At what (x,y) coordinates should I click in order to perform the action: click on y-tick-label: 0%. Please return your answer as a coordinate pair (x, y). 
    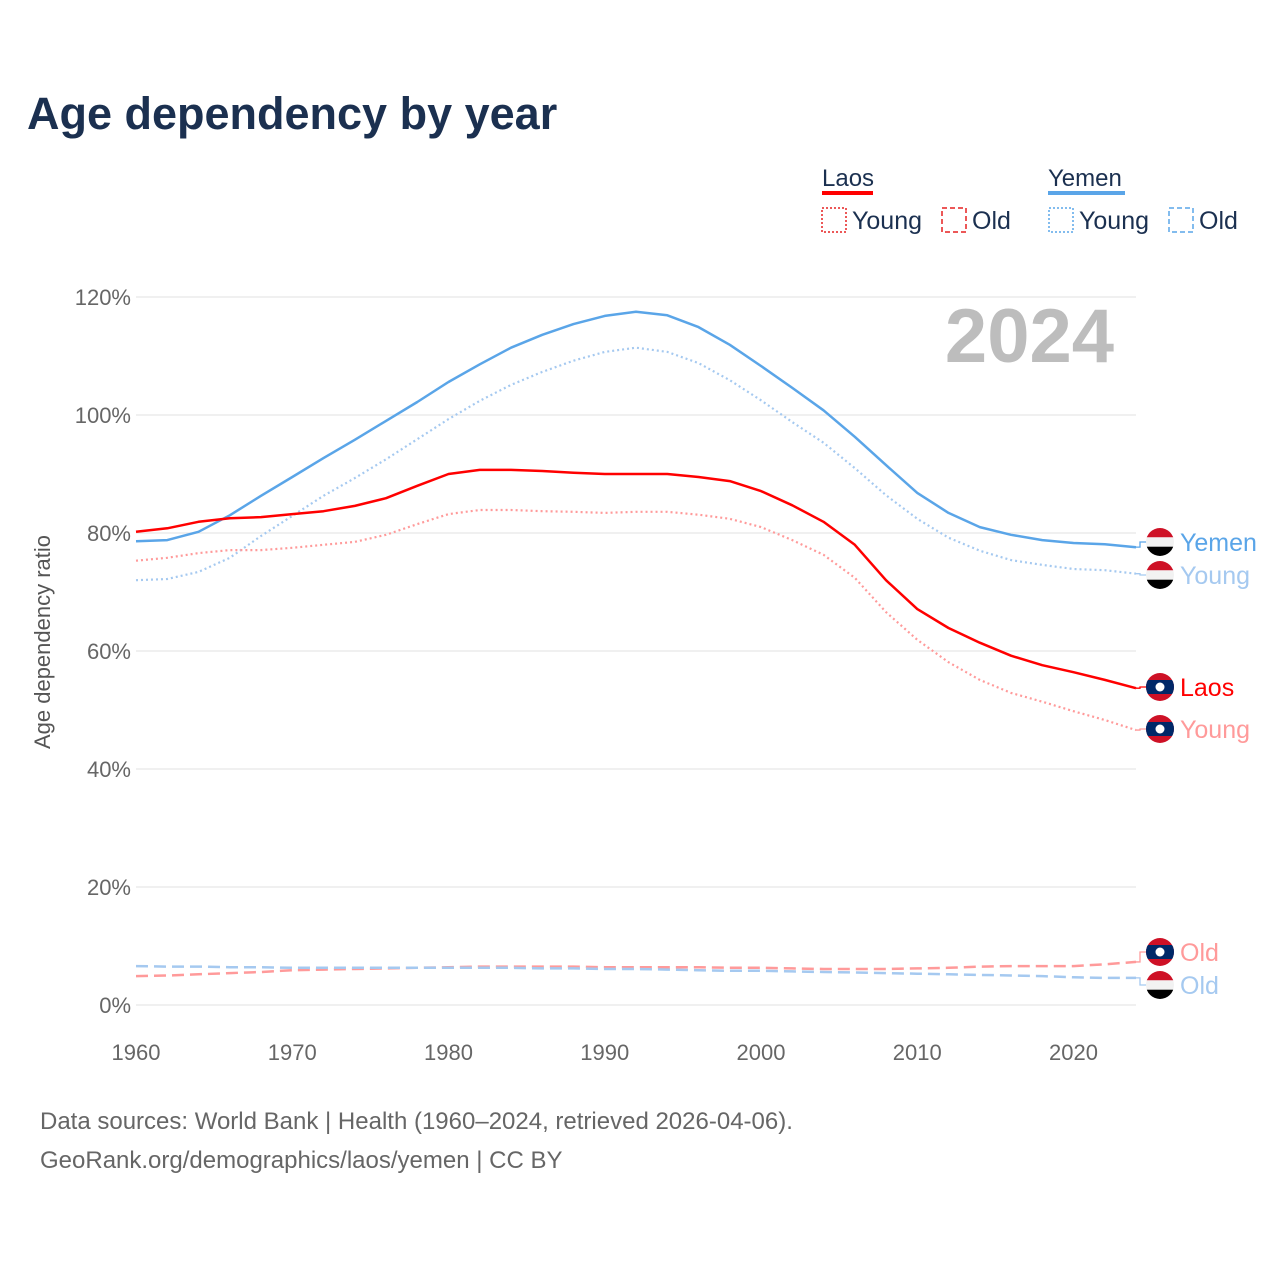
    Looking at the image, I should click on (115, 1005).